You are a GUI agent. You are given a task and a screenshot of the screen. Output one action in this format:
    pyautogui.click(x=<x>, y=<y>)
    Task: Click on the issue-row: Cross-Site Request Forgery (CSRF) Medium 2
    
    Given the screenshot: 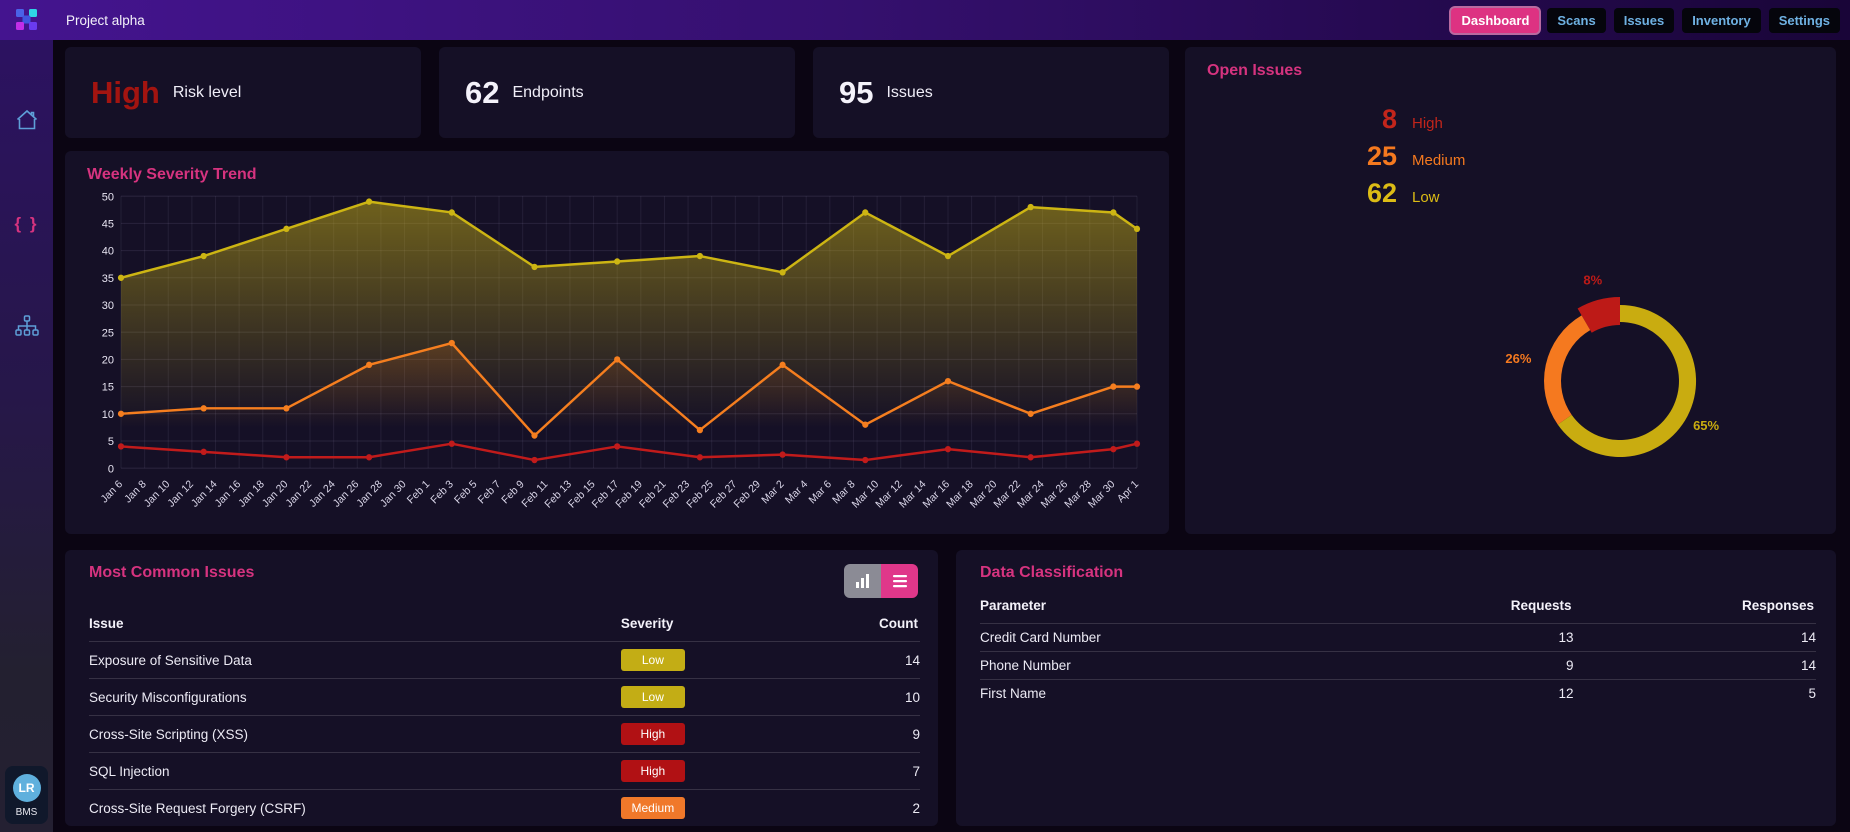 What is the action you would take?
    pyautogui.click(x=504, y=807)
    